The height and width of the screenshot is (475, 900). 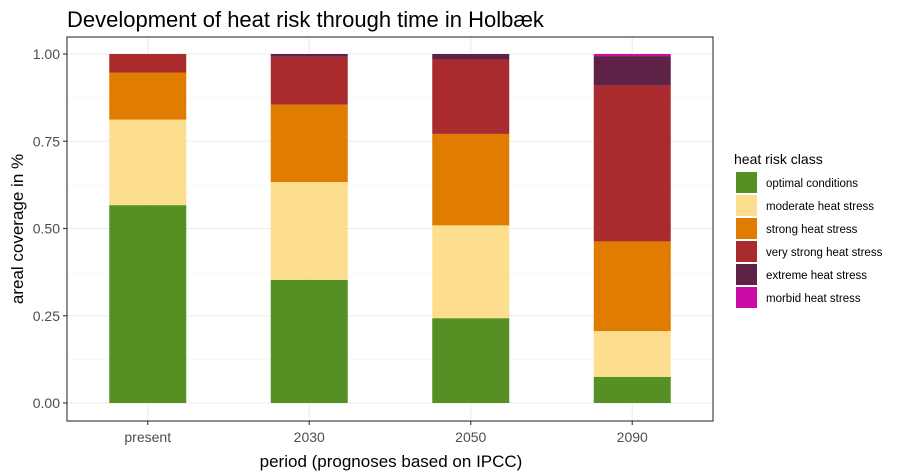 I want to click on legend-label: morbid heat stress, so click(x=813, y=299).